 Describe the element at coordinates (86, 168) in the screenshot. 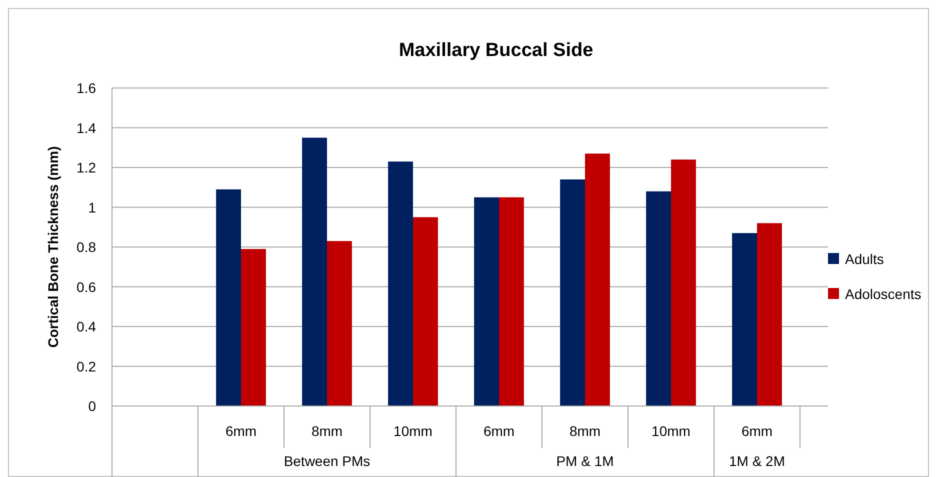

I see `y-tick-label: 1.2` at that location.